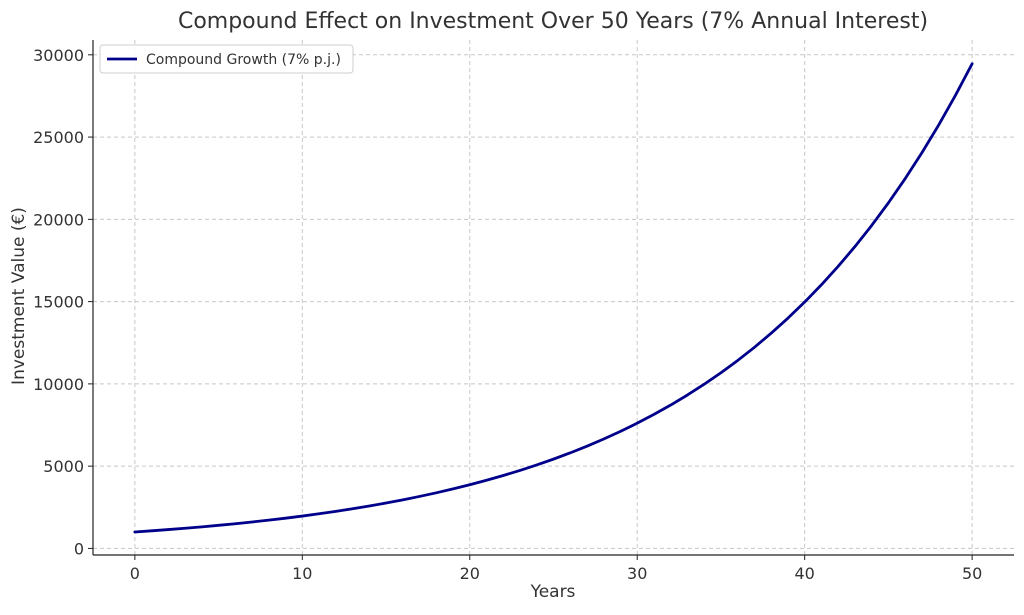 The height and width of the screenshot is (615, 1024). What do you see at coordinates (79, 548) in the screenshot?
I see `y-tick-label: 0` at bounding box center [79, 548].